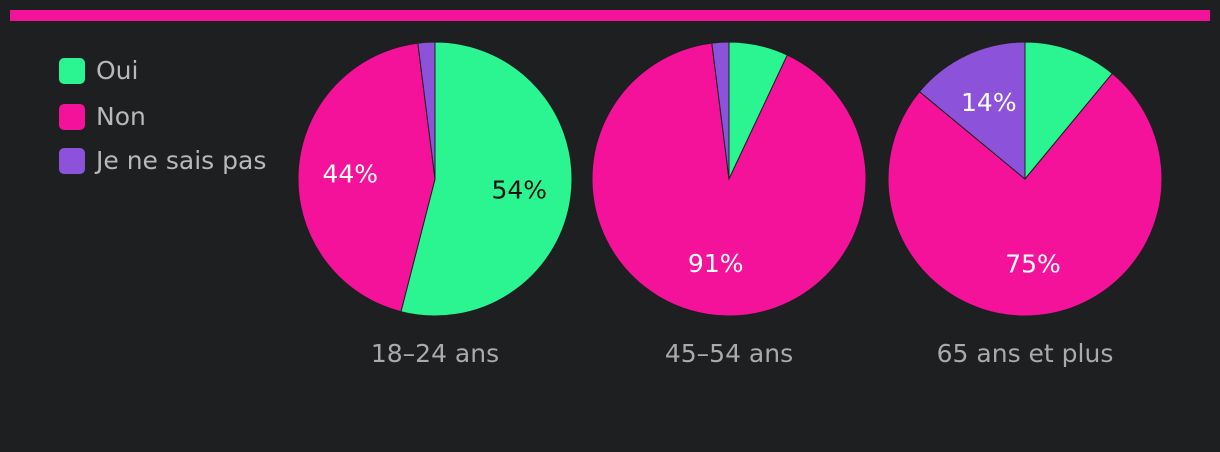 Image resolution: width=1220 pixels, height=452 pixels. I want to click on legend-label: Je ne sais pas, so click(180, 160).